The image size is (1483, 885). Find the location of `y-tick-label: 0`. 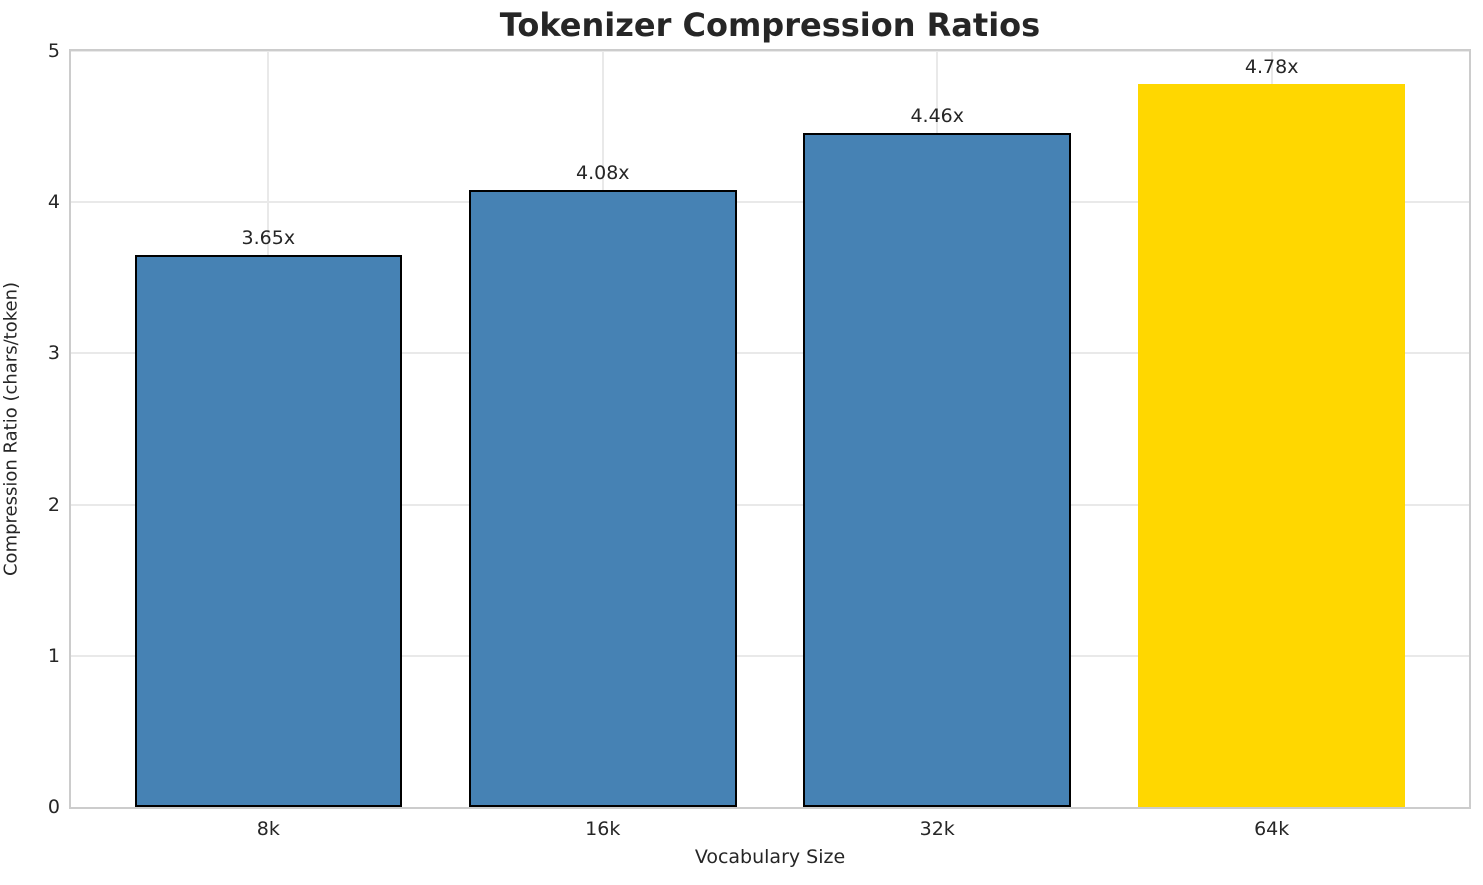

y-tick-label: 0 is located at coordinates (53, 807).